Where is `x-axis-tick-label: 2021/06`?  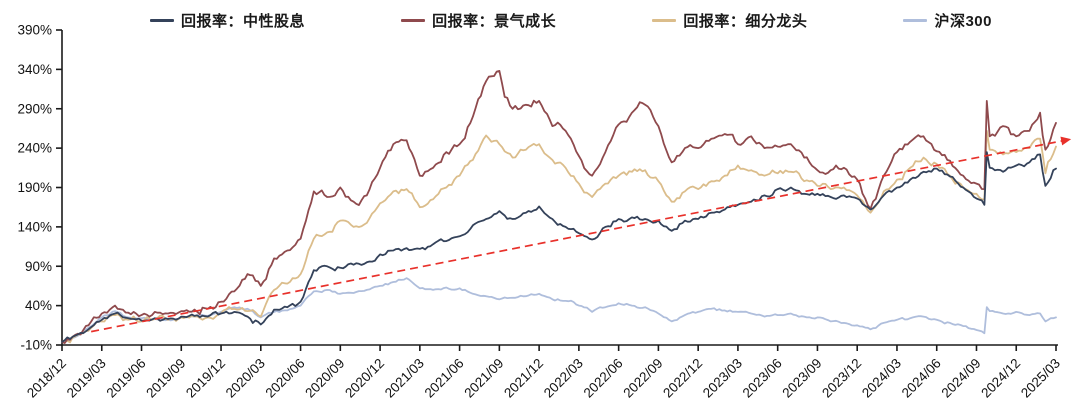 x-axis-tick-label: 2021/06 is located at coordinates (444, 378).